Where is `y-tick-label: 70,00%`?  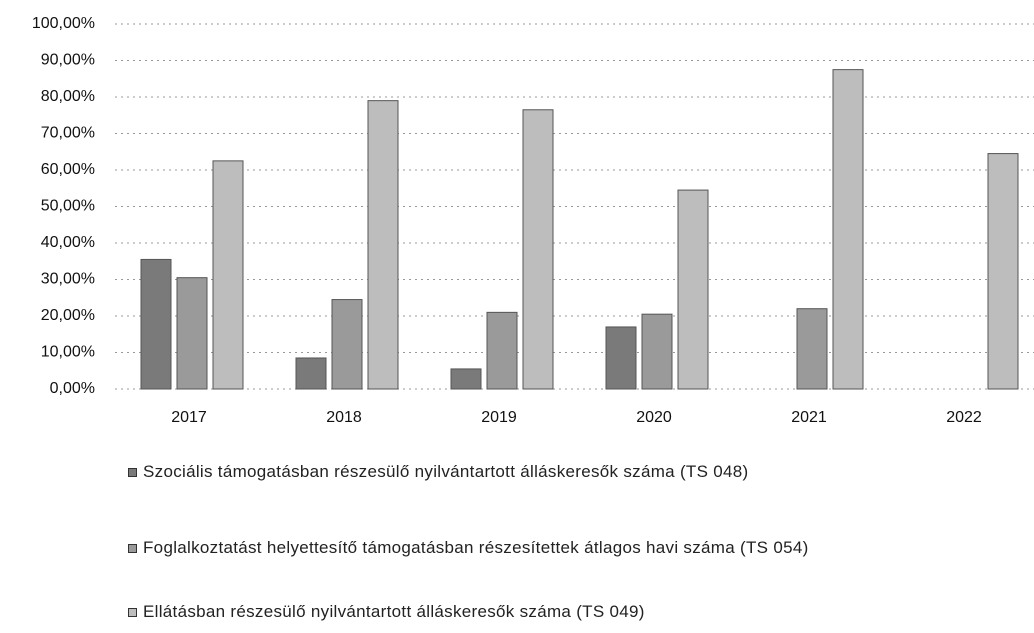
y-tick-label: 70,00% is located at coordinates (68, 133).